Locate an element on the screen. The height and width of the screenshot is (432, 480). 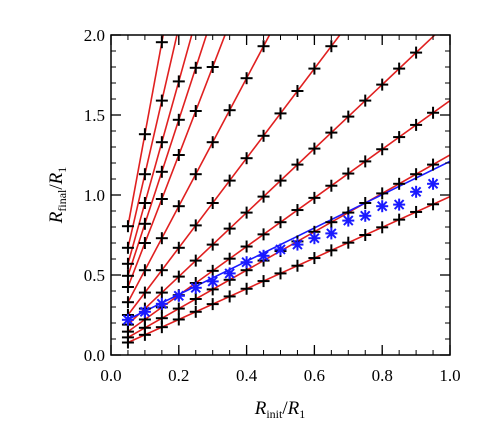
y-tick-label: 2.0 is located at coordinates (94, 35).